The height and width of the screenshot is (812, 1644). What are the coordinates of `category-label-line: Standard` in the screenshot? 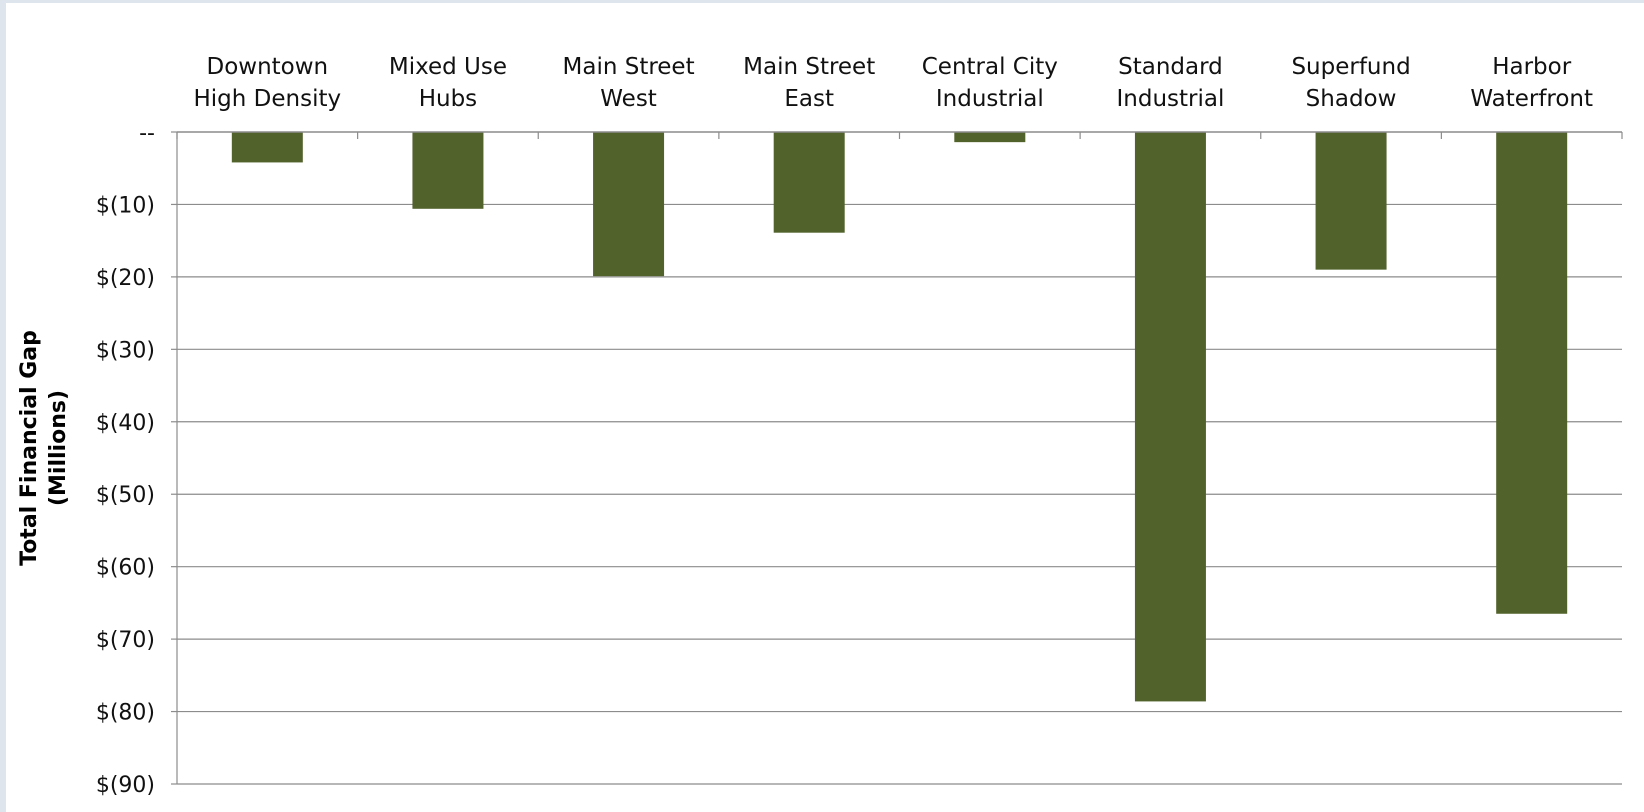 It's located at (1170, 67).